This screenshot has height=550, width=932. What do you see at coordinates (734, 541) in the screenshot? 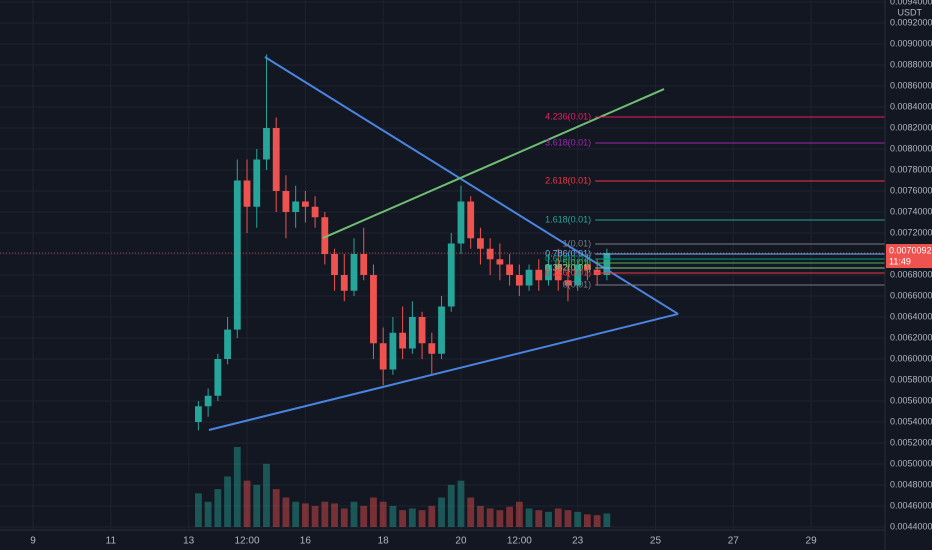
I see `x-tick-label: 27` at bounding box center [734, 541].